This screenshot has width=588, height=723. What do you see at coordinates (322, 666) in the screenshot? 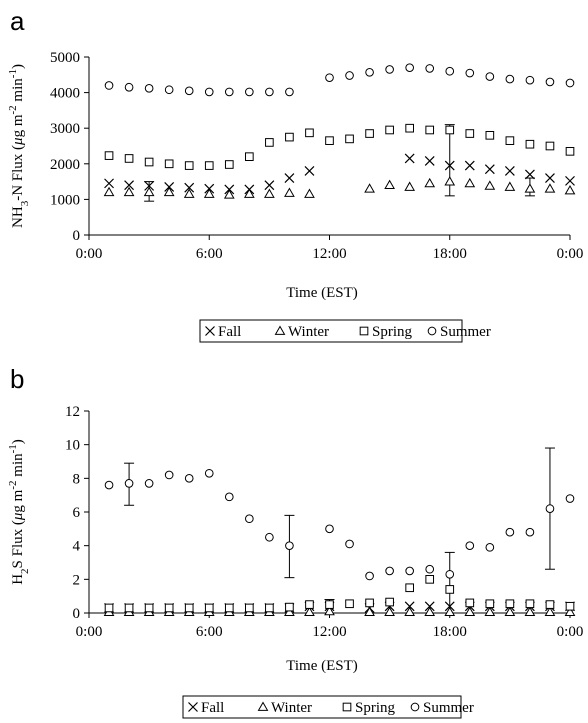
I see `panel-b-xlabel: Time (EST)` at bounding box center [322, 666].